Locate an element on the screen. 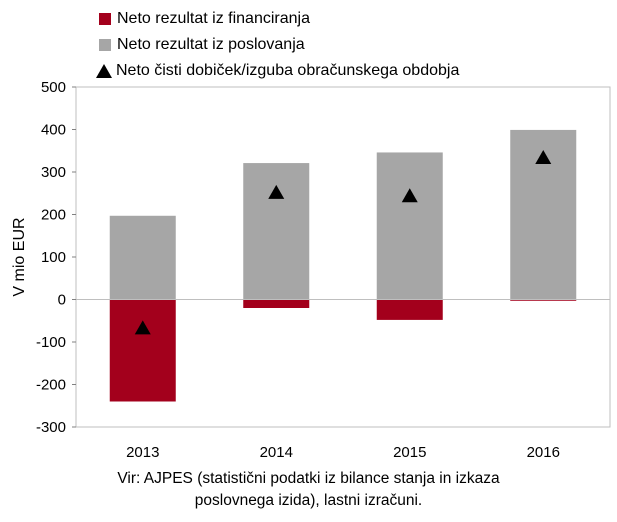 The width and height of the screenshot is (617, 522). legend-swatch-operations is located at coordinates (105, 45).